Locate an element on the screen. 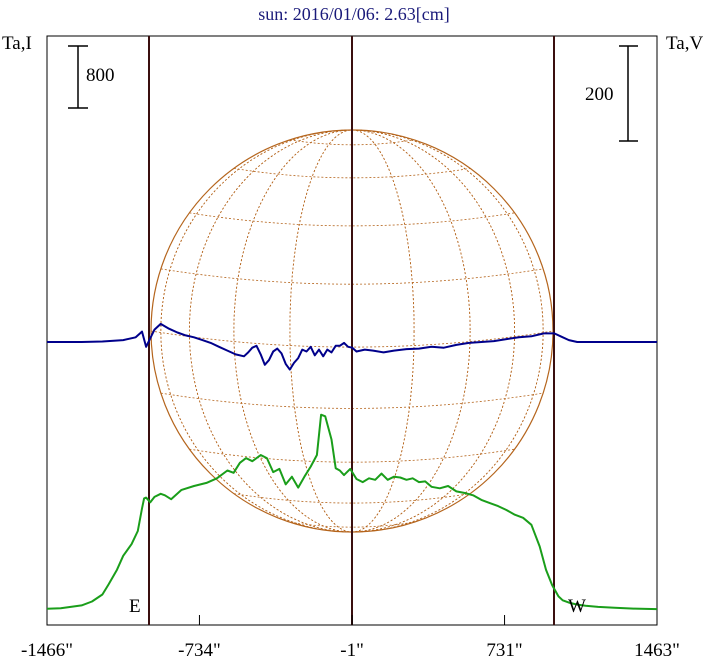 This screenshot has height=662, width=708. east-marker-label: E is located at coordinates (135, 606).